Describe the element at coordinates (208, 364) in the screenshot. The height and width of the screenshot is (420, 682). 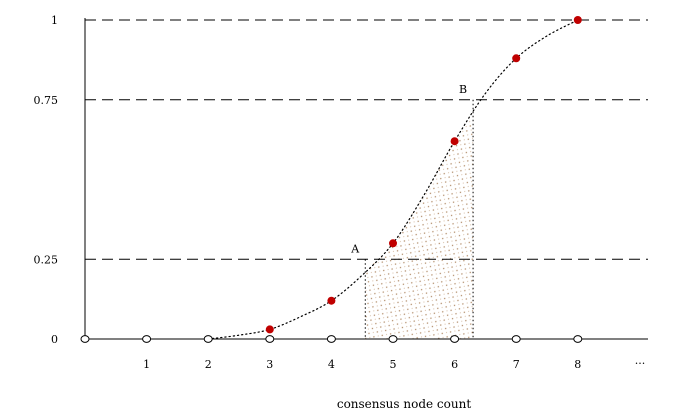
I see `x-tick-label: 2` at that location.